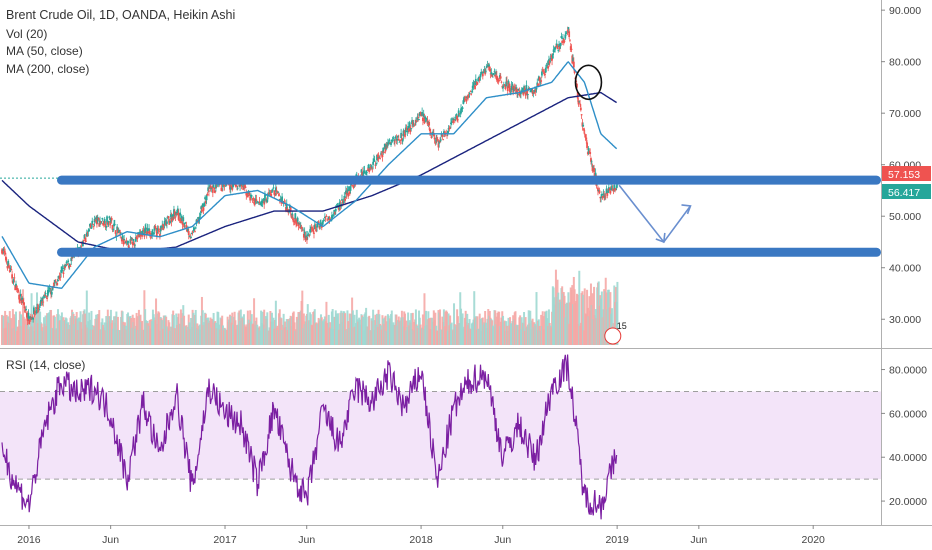 The height and width of the screenshot is (550, 932). What do you see at coordinates (44, 51) in the screenshot?
I see `indicator-ma50: MA (50, close)` at bounding box center [44, 51].